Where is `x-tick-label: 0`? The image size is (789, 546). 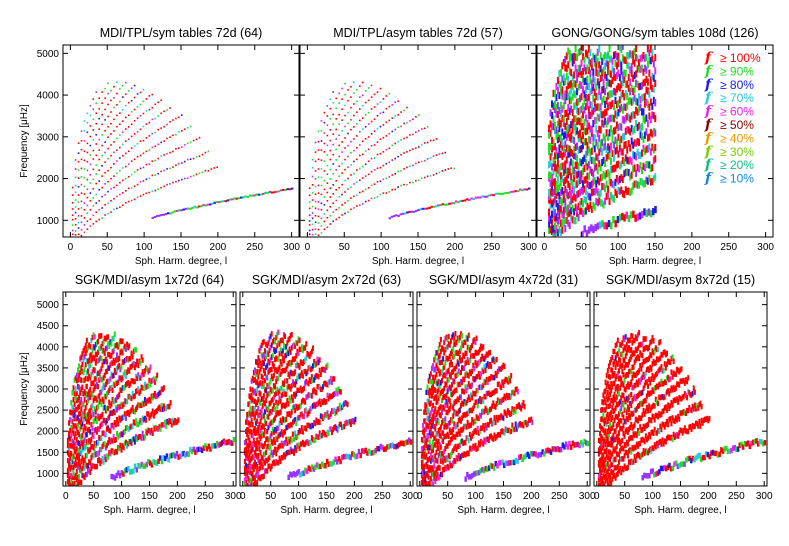 x-tick-label: 0 is located at coordinates (308, 247).